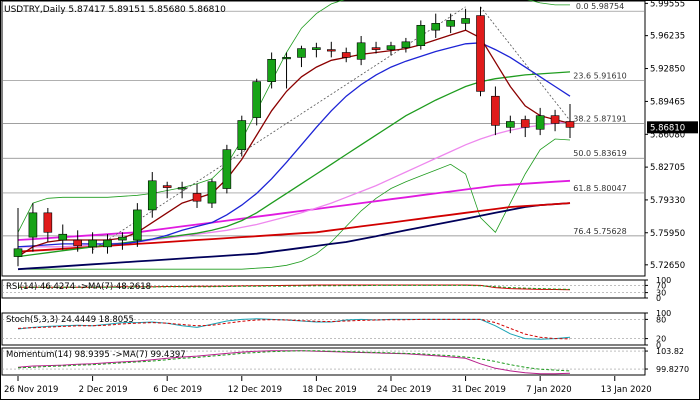 The width and height of the screenshot is (700, 404). I want to click on last-price-marker, so click(672, 127).